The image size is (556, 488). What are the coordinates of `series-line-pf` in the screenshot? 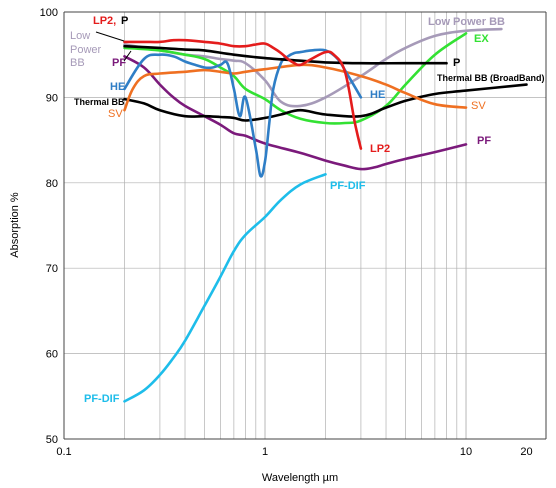 It's located at (295, 113).